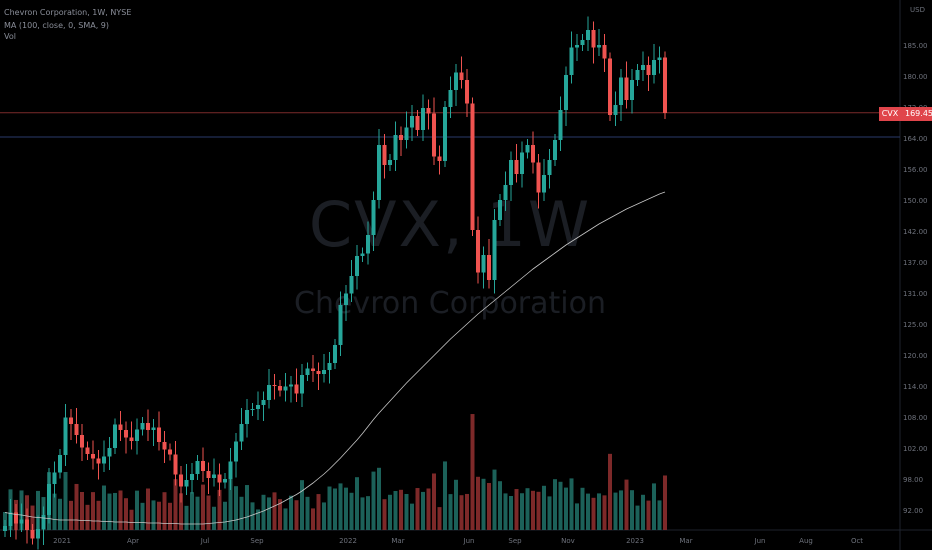  I want to click on legend-title: Chevron Corporation, 1W, NYSE, so click(68, 12).